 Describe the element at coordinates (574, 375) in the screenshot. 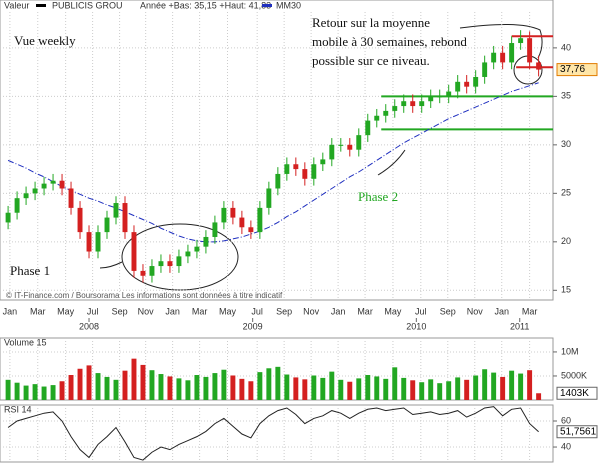

I see `y-tick-label: 5000K` at that location.